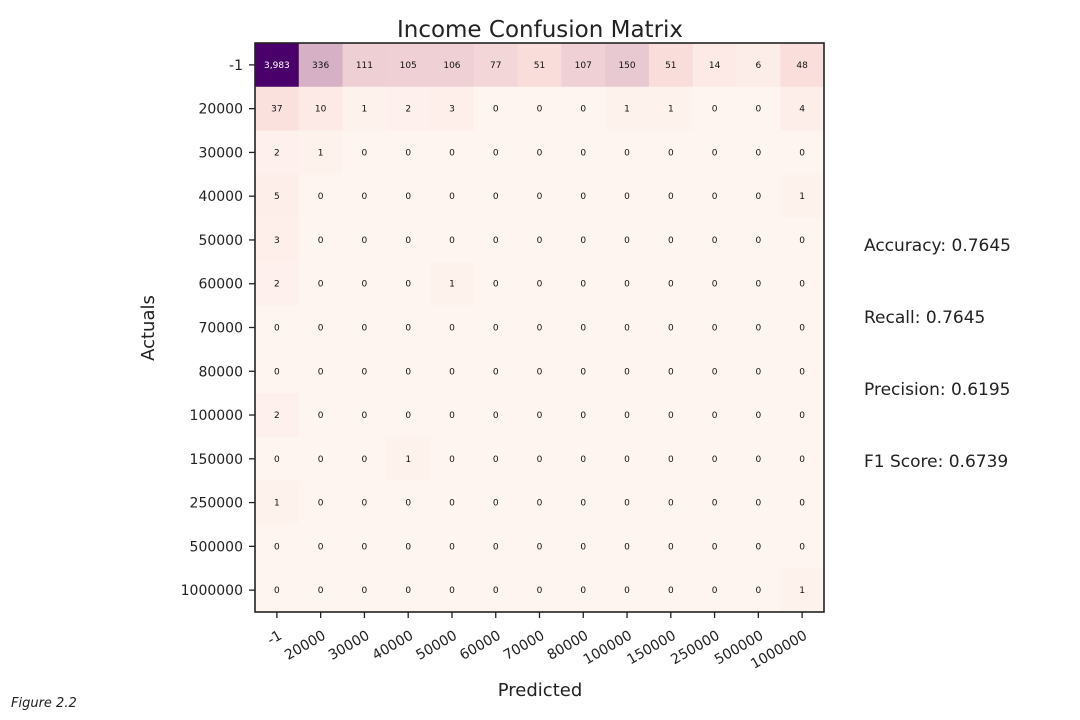 This screenshot has height=720, width=1080. I want to click on cell-value-label: 4, so click(802, 110).